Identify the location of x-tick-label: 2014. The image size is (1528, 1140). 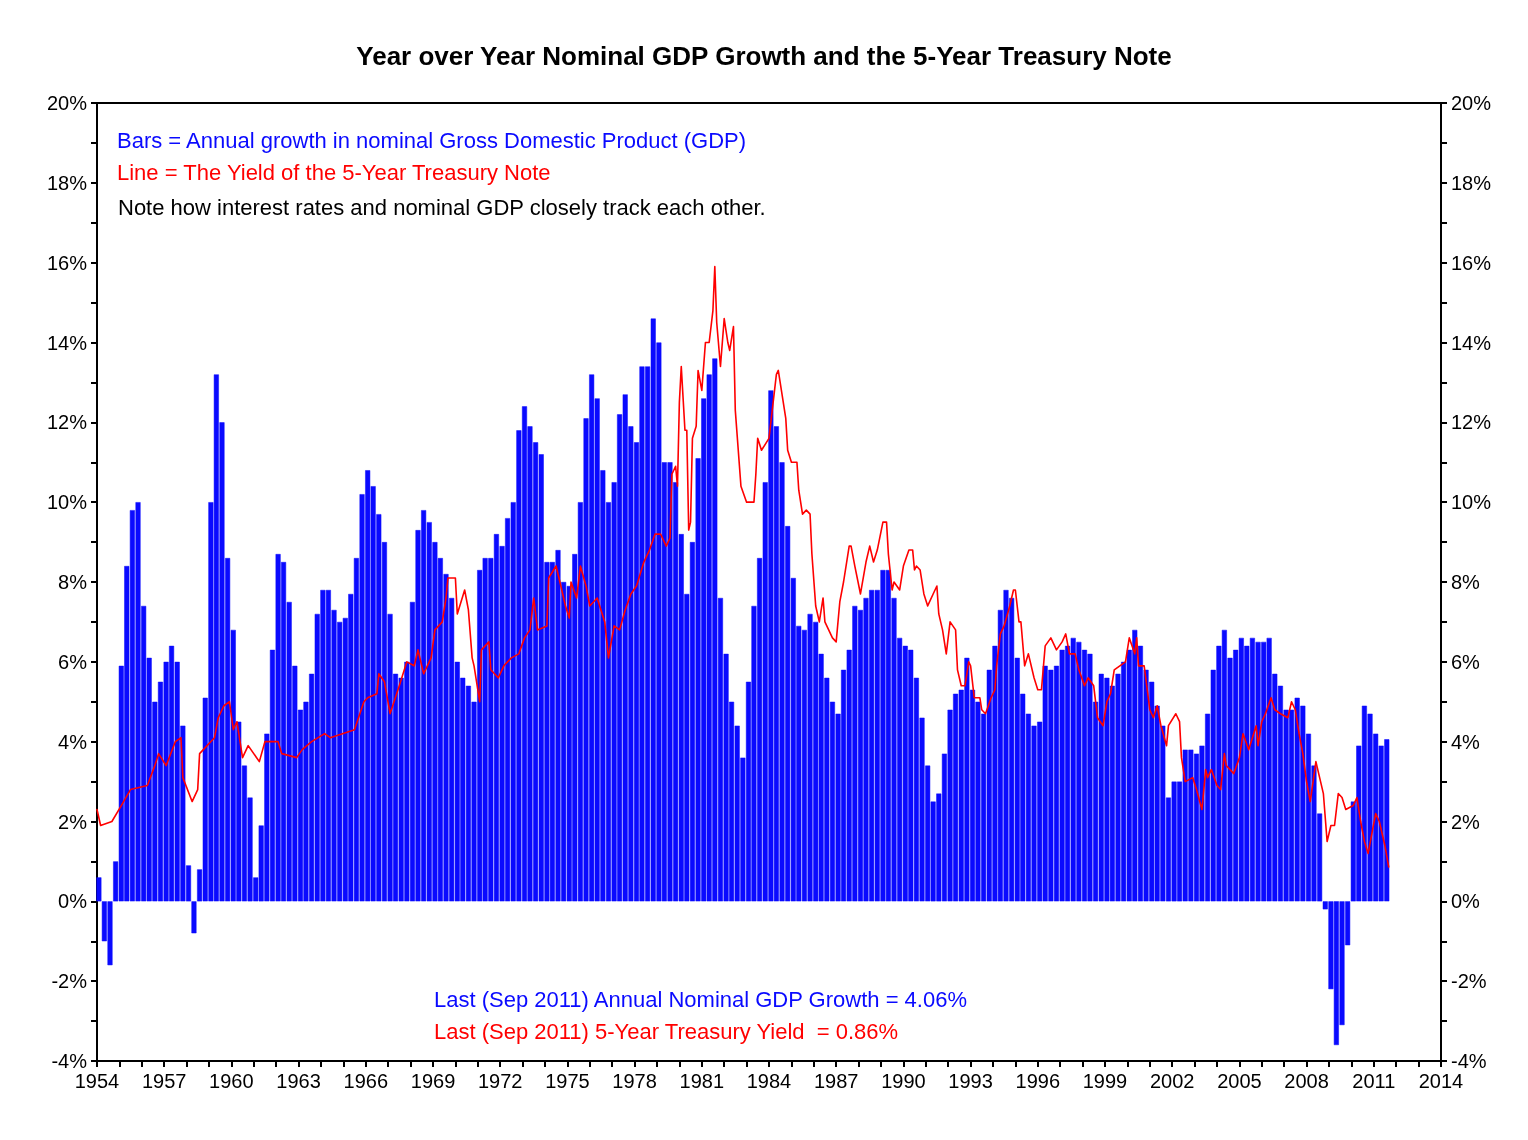
(1441, 1081).